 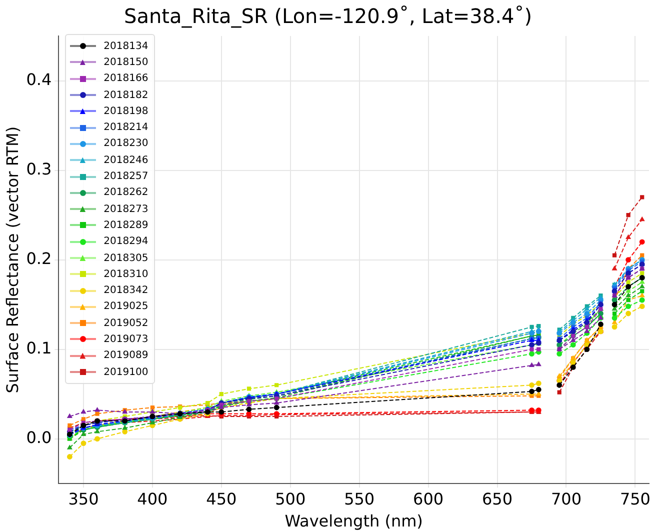 What do you see at coordinates (635, 498) in the screenshot?
I see `x-tick-label: 750` at bounding box center [635, 498].